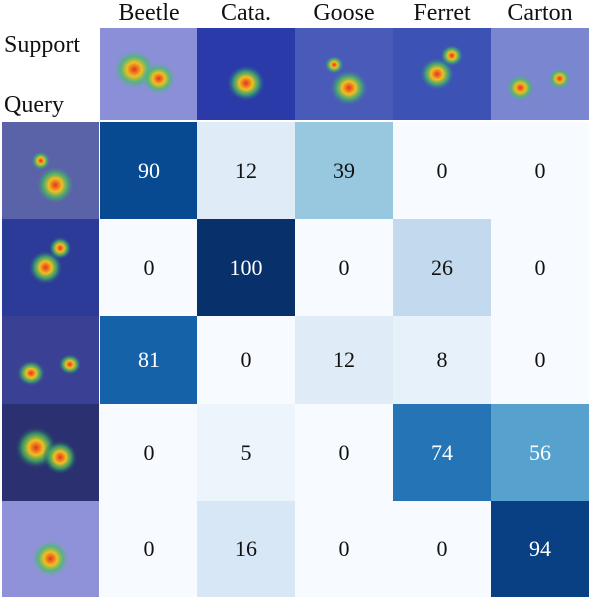 This screenshot has height=598, width=591. I want to click on support-label: Support, so click(42, 45).